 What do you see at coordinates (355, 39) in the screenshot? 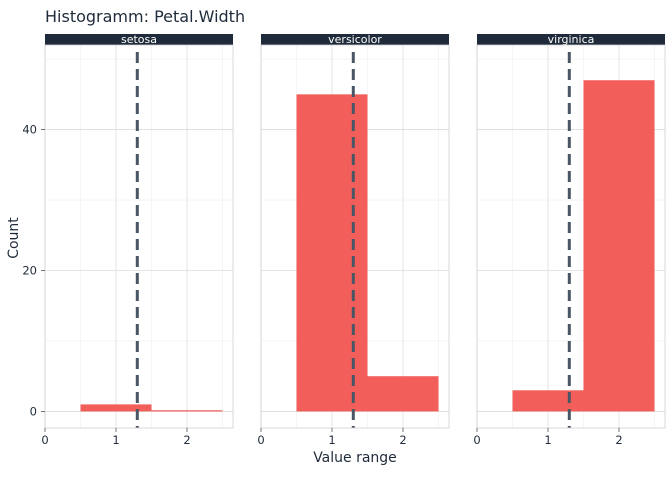
I see `facet-strip-label: versicolor` at bounding box center [355, 39].